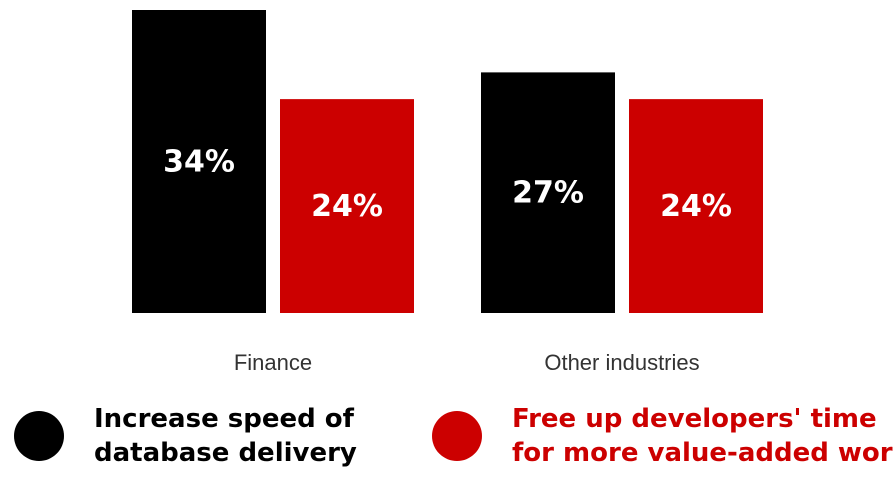 This screenshot has height=483, width=894. Describe the element at coordinates (273, 362) in the screenshot. I see `category-label-finance: Finance` at that location.